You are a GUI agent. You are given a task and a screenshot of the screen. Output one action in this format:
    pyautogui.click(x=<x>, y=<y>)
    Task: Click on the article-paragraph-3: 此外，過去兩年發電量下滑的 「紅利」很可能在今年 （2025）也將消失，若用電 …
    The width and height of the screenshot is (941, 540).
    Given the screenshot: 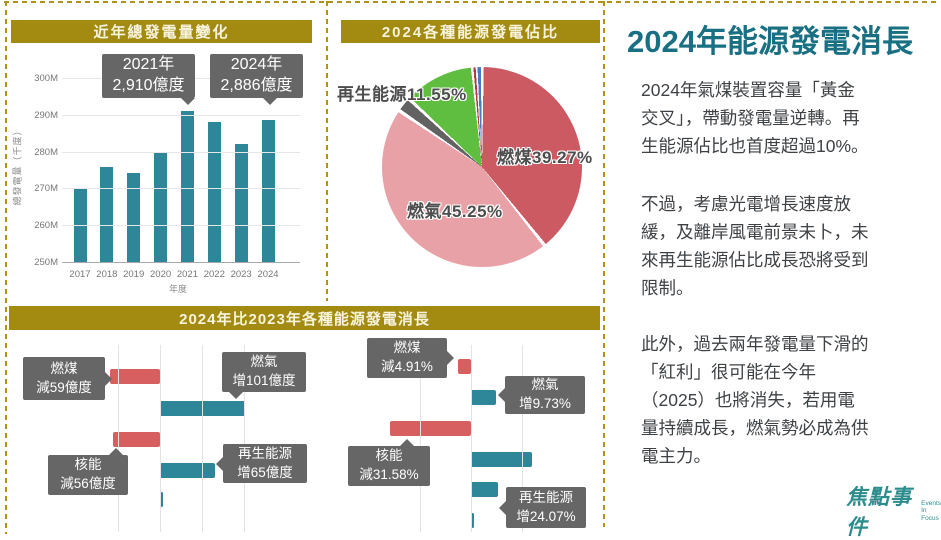 What is the action you would take?
    pyautogui.click(x=755, y=400)
    